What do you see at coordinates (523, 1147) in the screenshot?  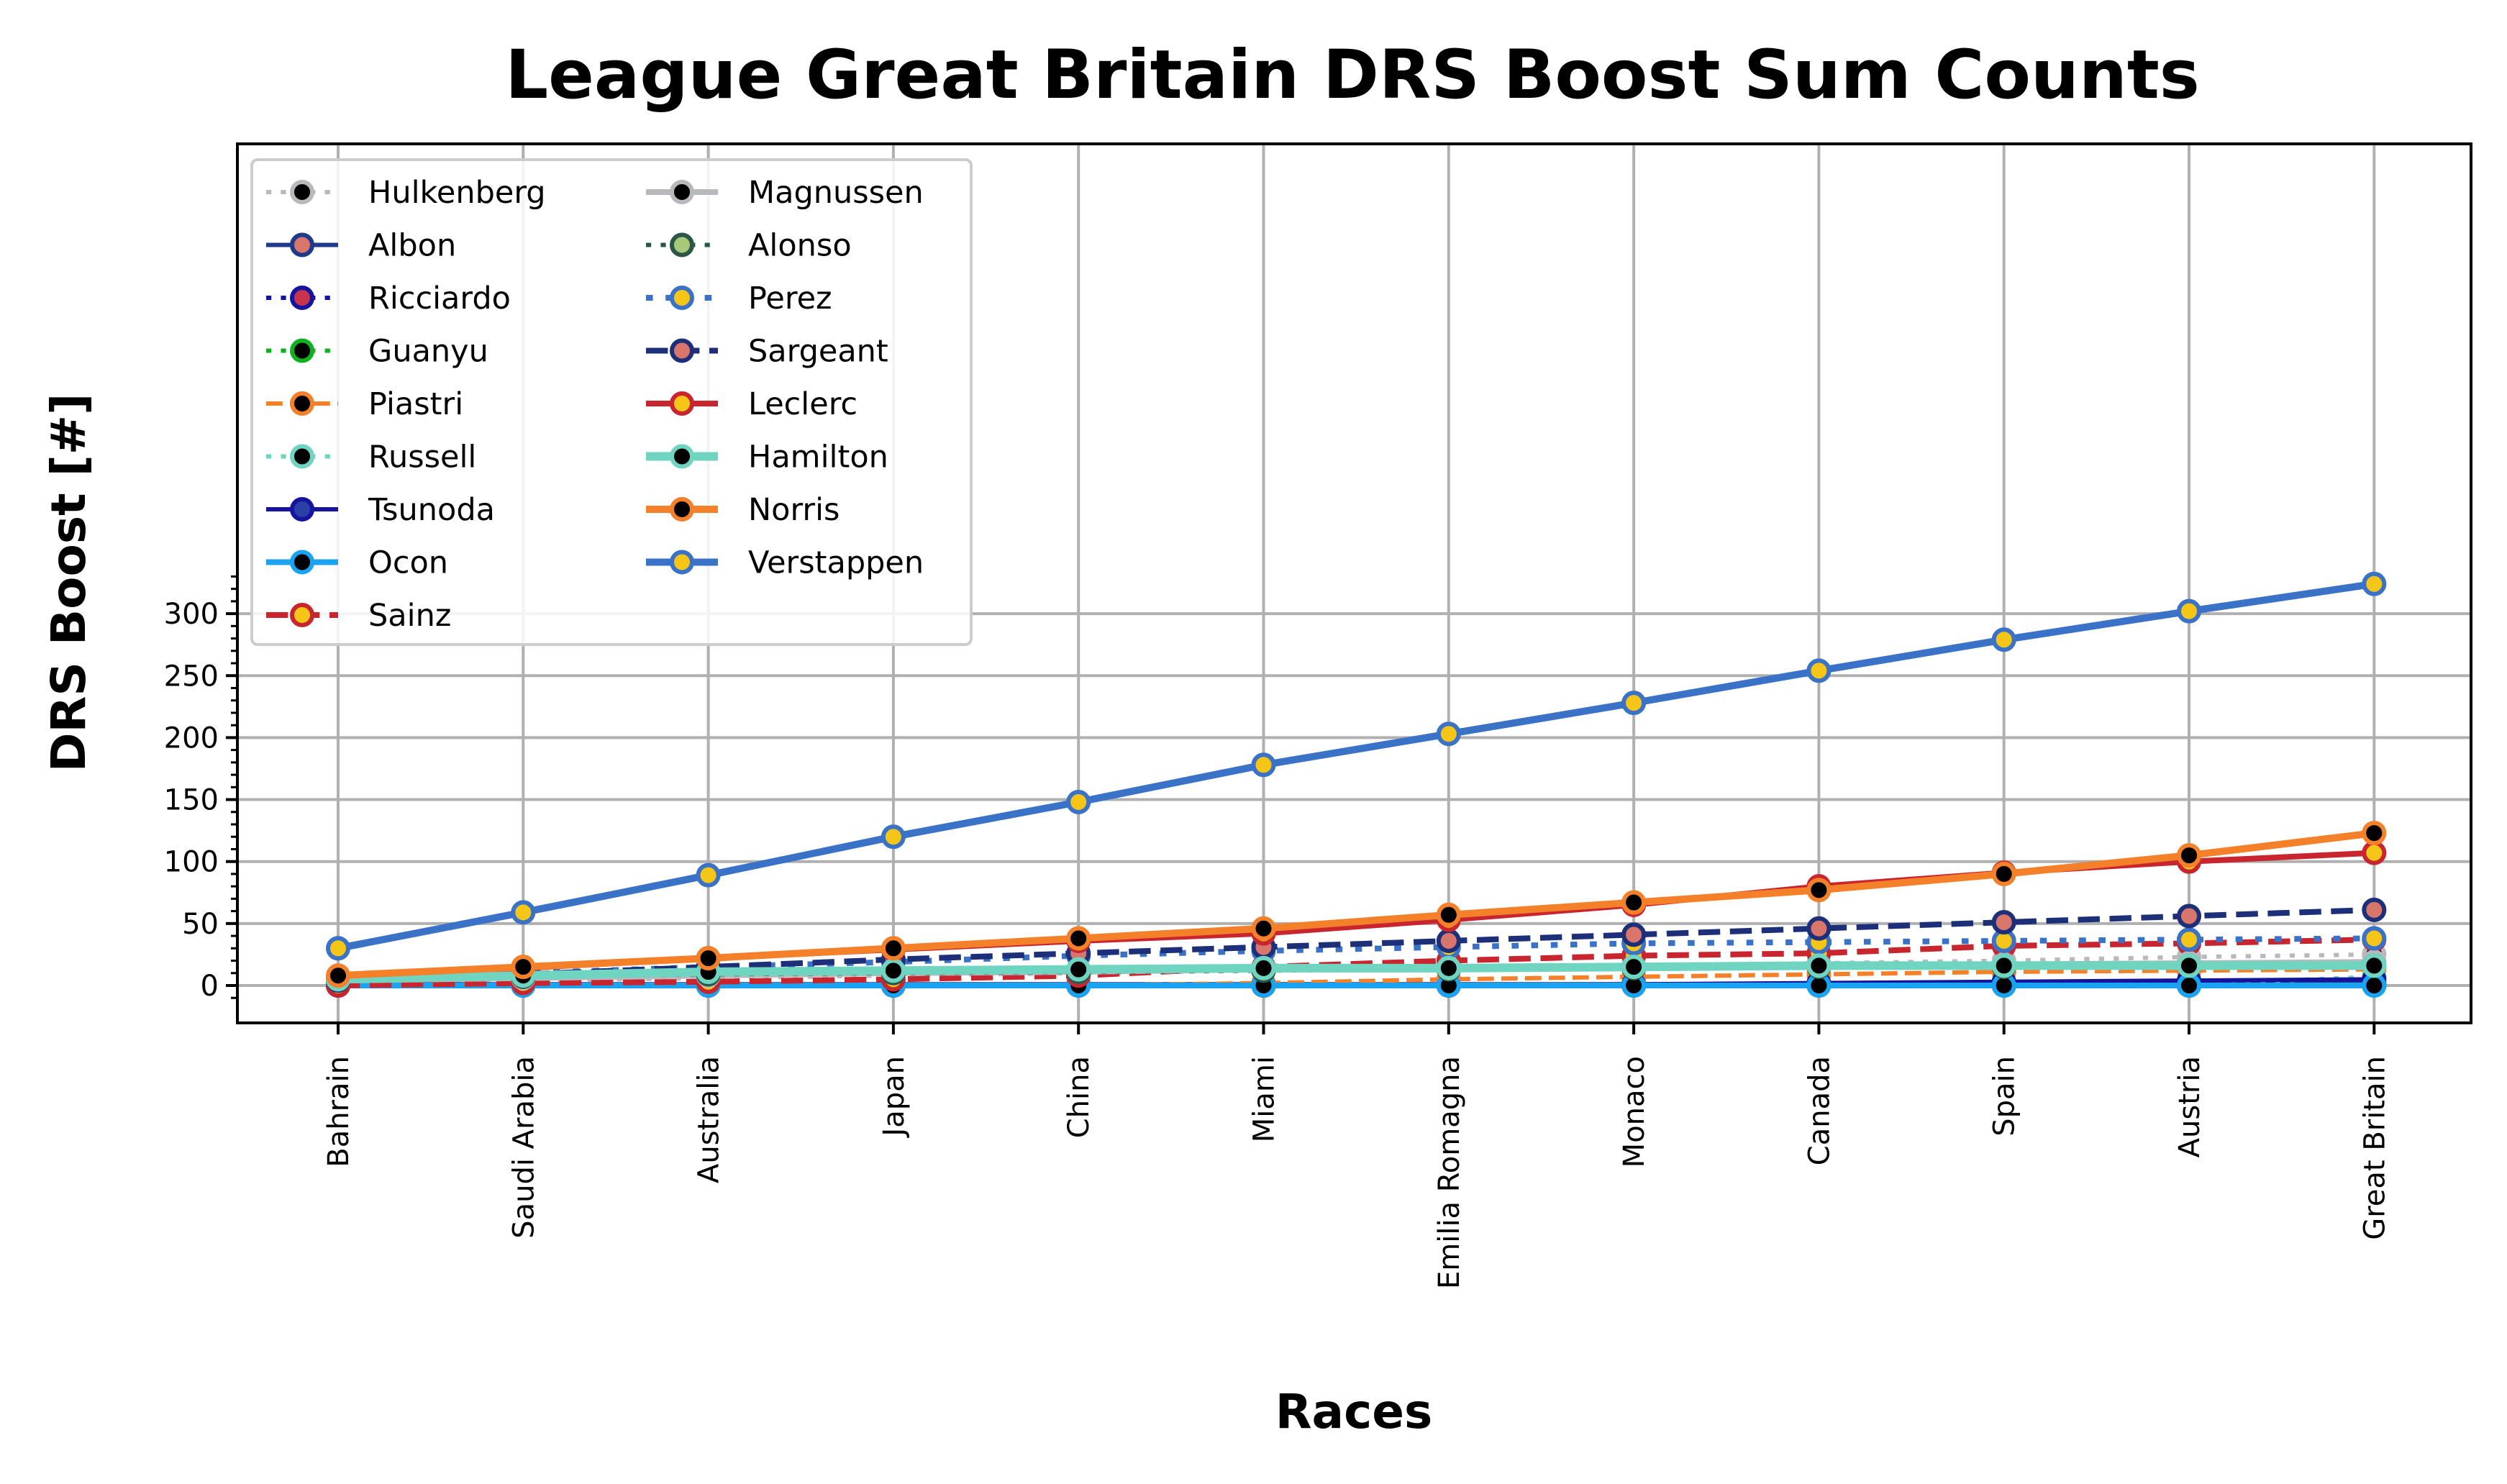 I see `x-tick-label: Saudi Arabia` at bounding box center [523, 1147].